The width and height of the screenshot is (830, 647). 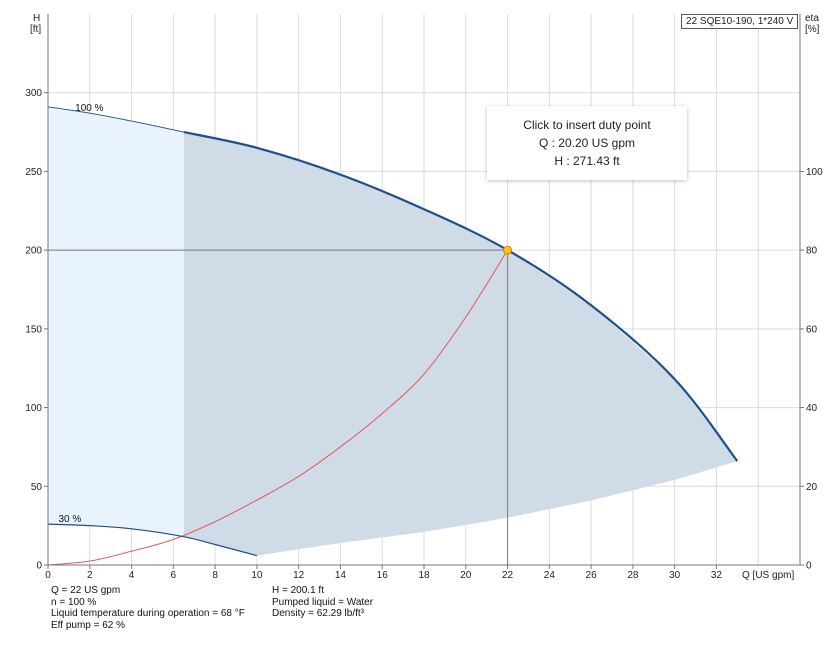 I want to click on y-tick-label: 100, so click(x=33, y=408).